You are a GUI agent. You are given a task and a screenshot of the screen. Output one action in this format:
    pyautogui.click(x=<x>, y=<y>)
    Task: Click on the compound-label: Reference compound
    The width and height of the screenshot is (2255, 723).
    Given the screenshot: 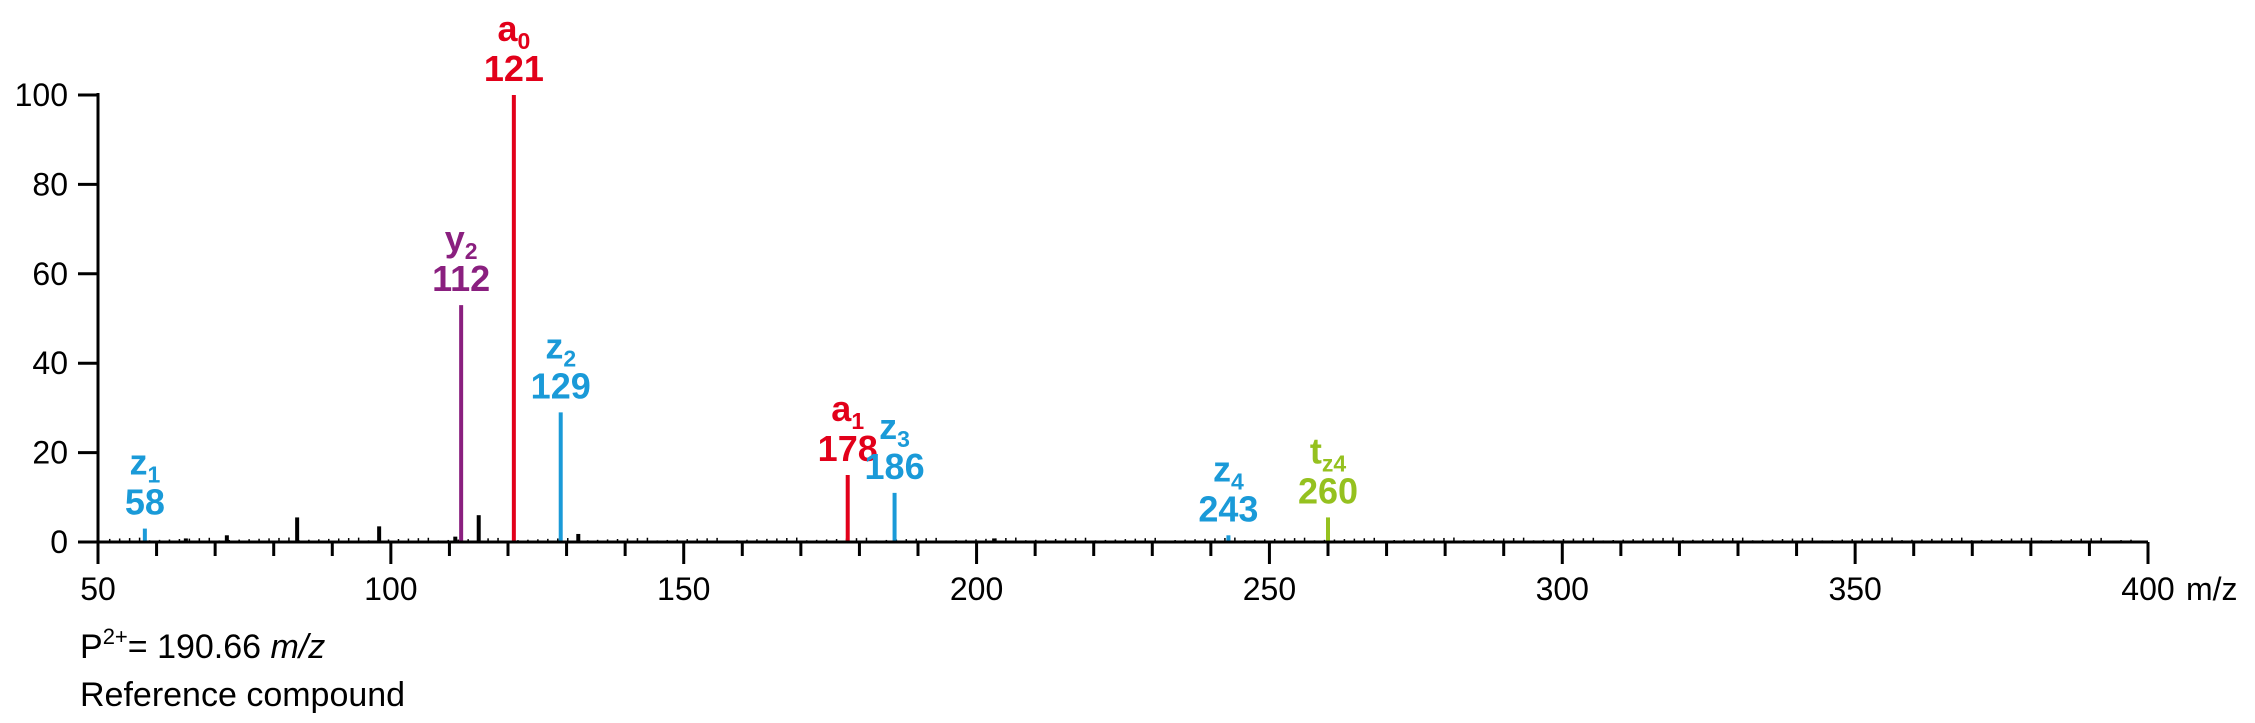 What is the action you would take?
    pyautogui.click(x=243, y=695)
    